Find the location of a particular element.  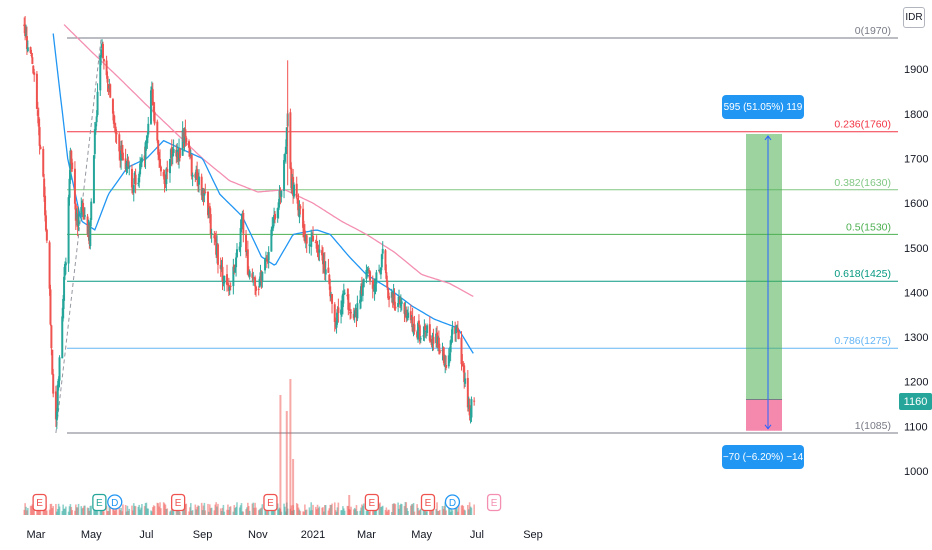

trend-line is located at coordinates (78, 235).